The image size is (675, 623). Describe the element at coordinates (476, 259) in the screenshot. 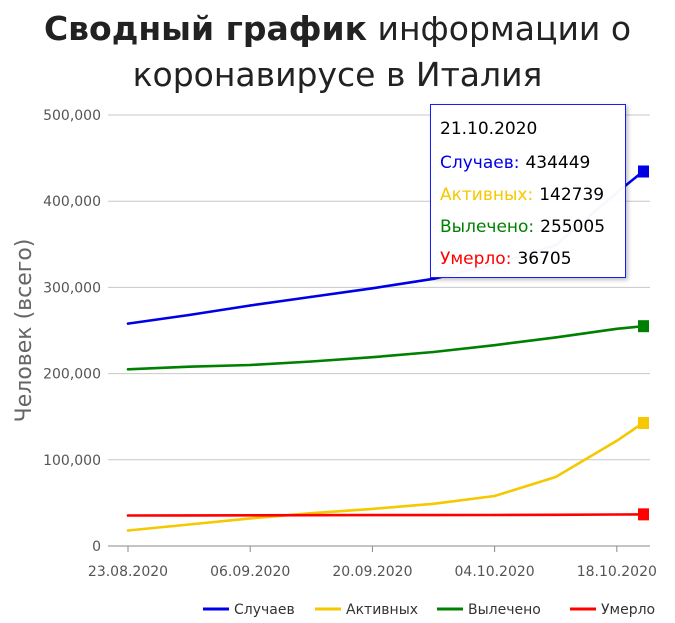

I see `tooltip-label-deaths: Умерло:` at that location.